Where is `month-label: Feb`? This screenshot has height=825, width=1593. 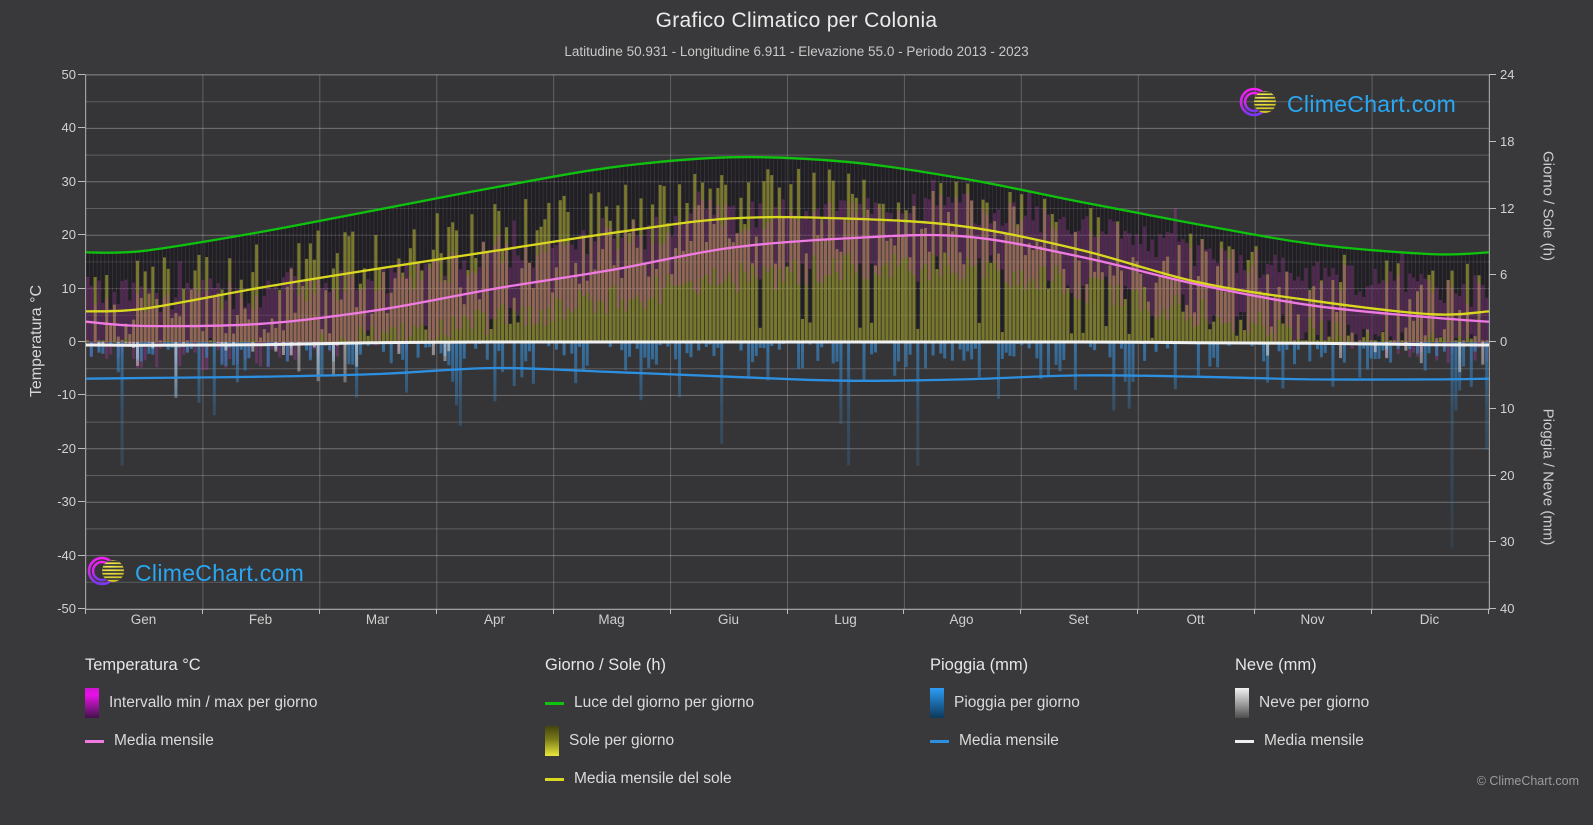 month-label: Feb is located at coordinates (260, 619).